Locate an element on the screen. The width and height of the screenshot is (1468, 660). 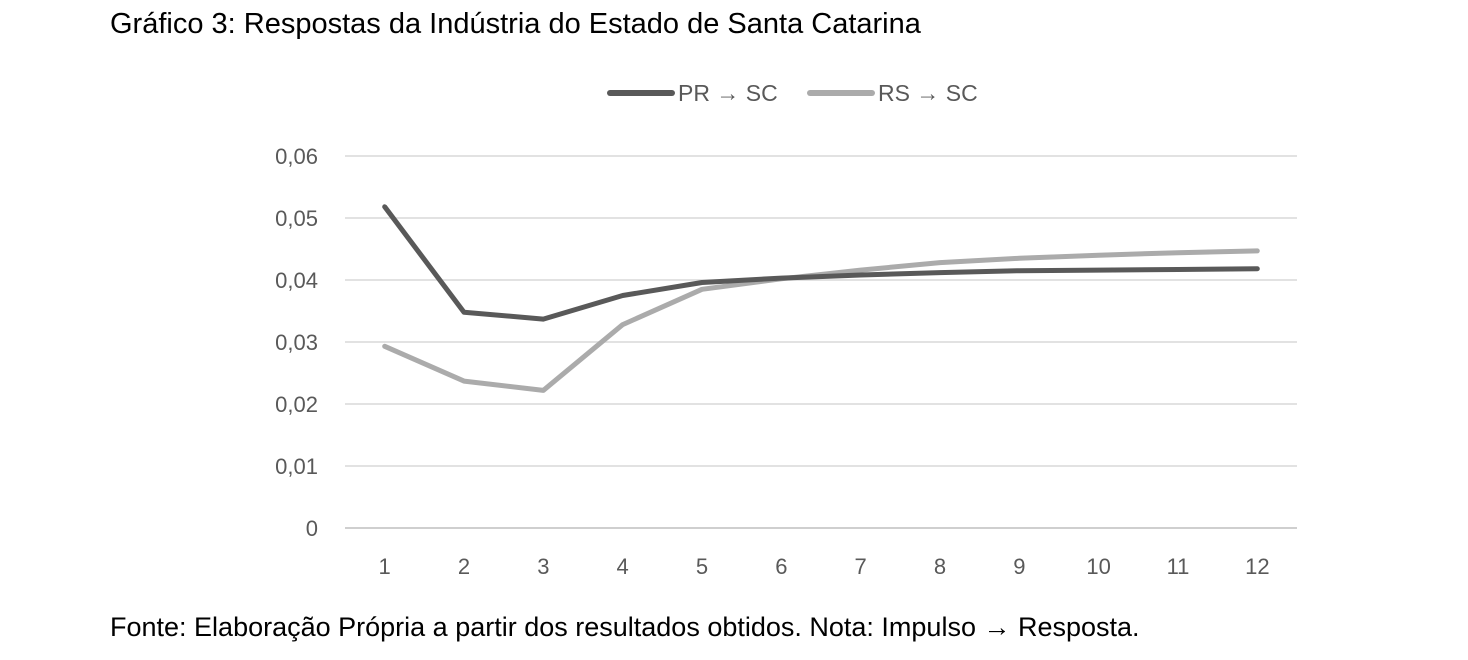
y-tick-label: 0,01 is located at coordinates (296, 466).